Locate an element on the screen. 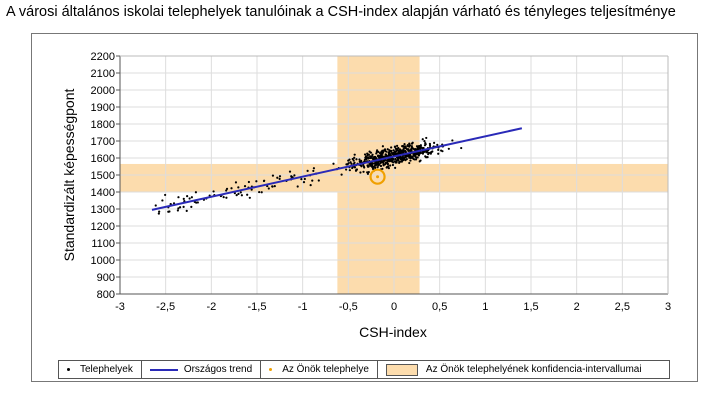 The width and height of the screenshot is (711, 402). own-site-ring is located at coordinates (377, 176).